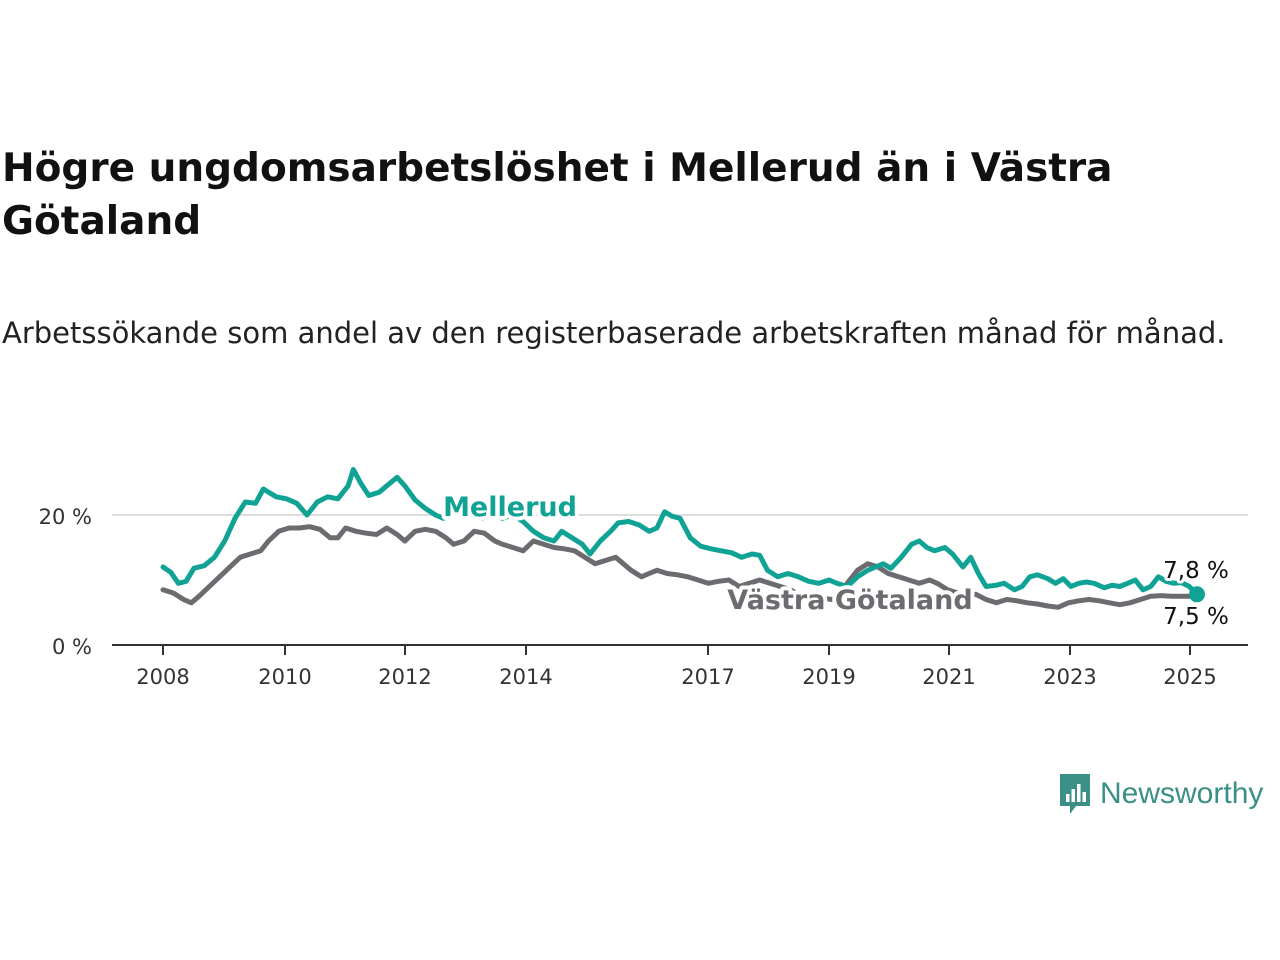 The width and height of the screenshot is (1280, 960). Describe the element at coordinates (72, 647) in the screenshot. I see `y-tick-label: 0 %` at that location.